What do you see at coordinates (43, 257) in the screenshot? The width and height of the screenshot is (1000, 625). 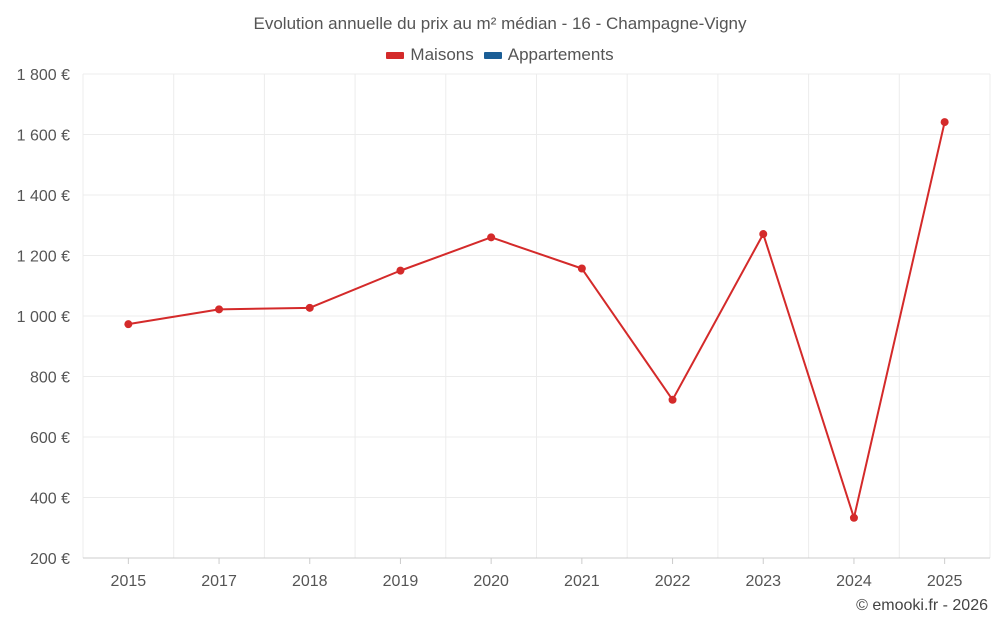 I see `y-tick-label: 1 200 €` at bounding box center [43, 257].